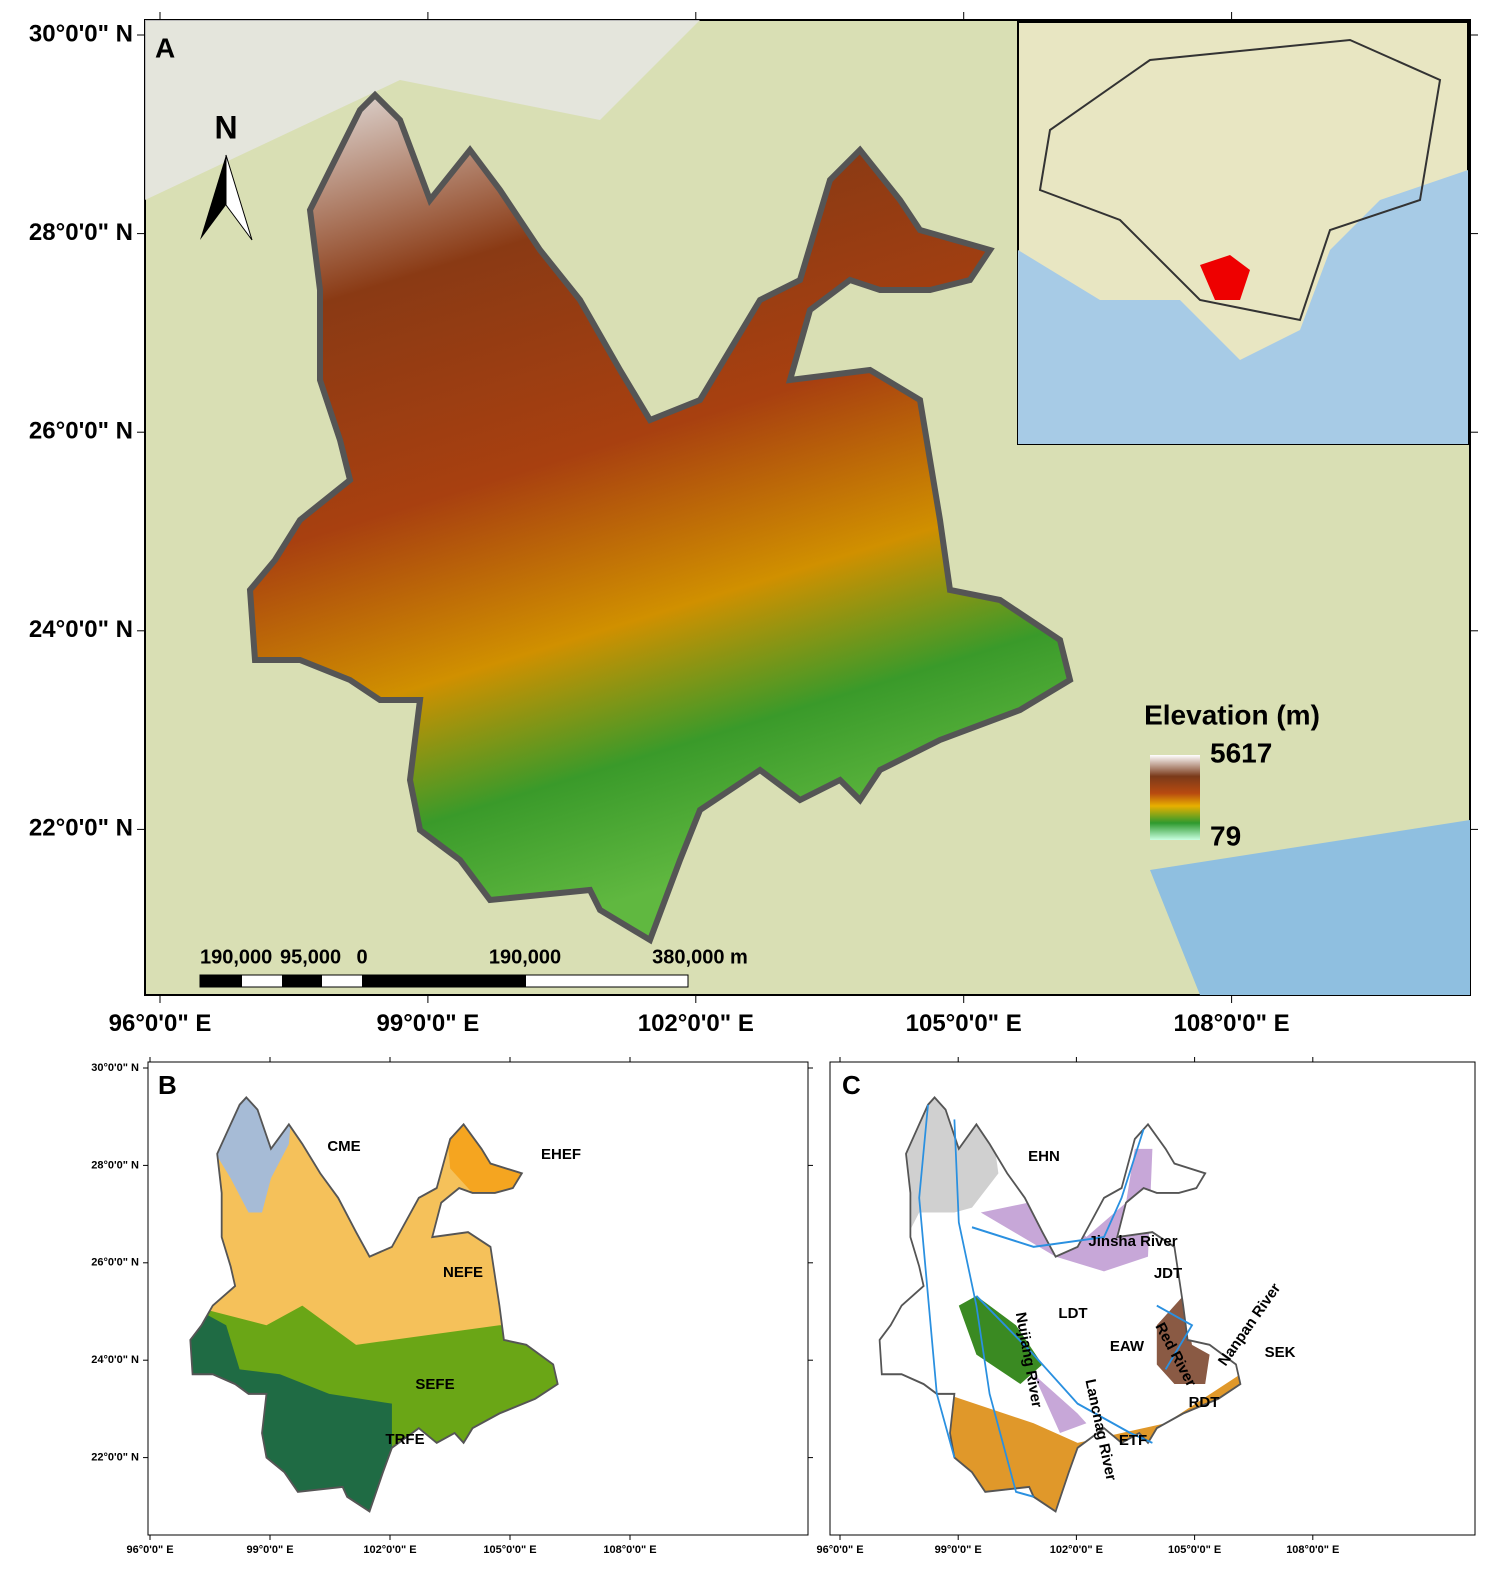 This screenshot has width=1500, height=1580. Describe the element at coordinates (167, 1085) in the screenshot. I see `panel-label: B` at that location.